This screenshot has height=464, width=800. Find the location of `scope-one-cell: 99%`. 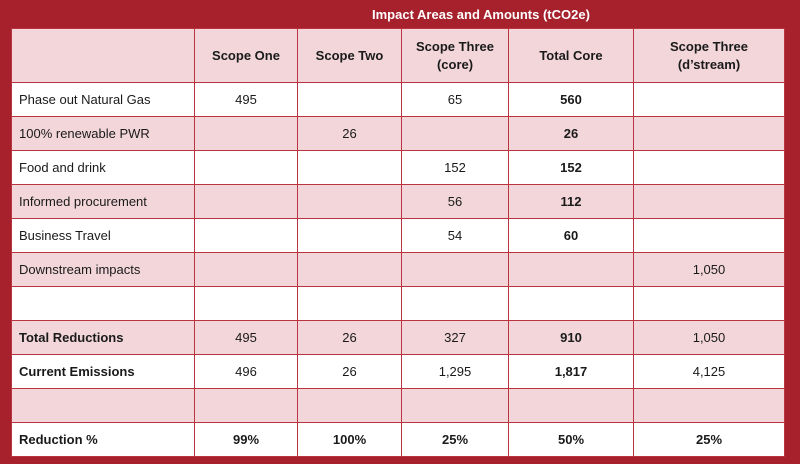

scope-one-cell: 99% is located at coordinates (246, 439).